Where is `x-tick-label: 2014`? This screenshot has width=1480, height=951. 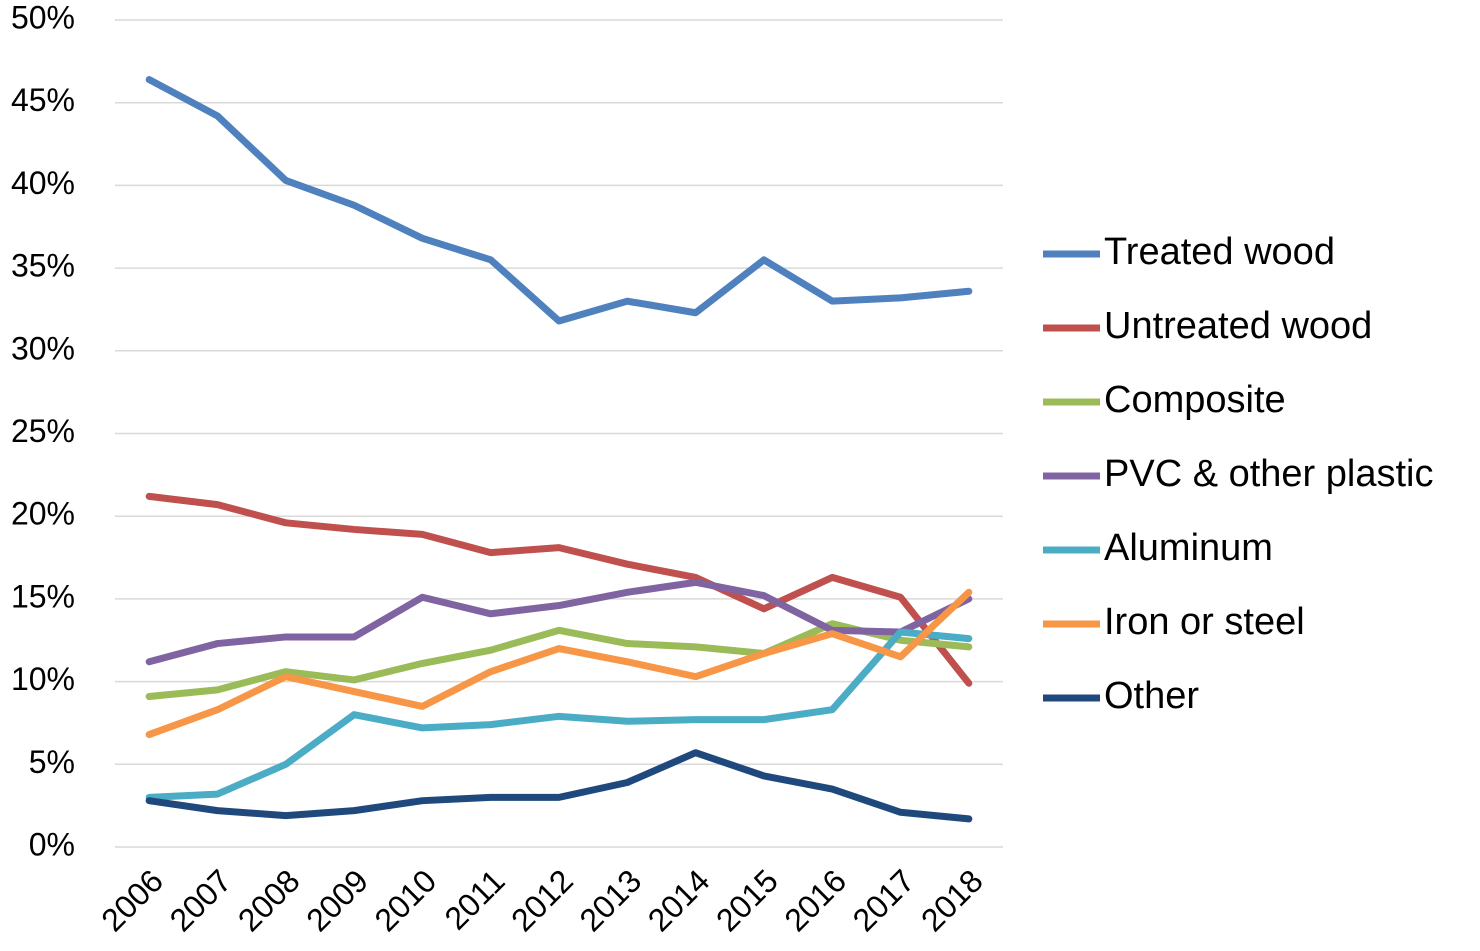
x-tick-label: 2014 is located at coordinates (679, 900).